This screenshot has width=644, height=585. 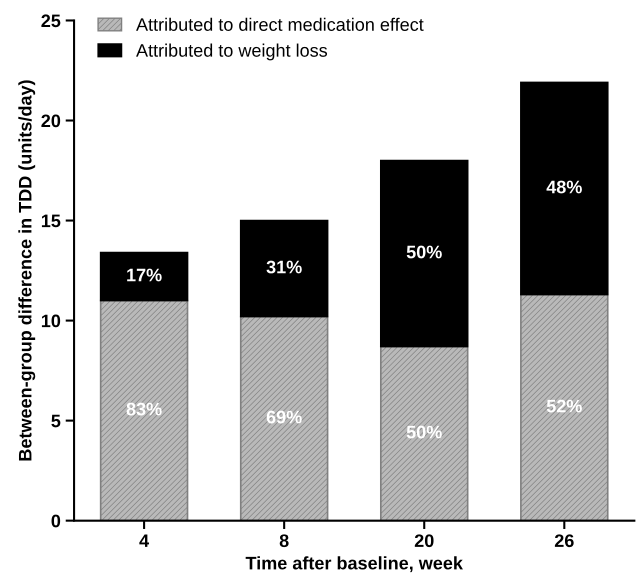 What do you see at coordinates (50, 21) in the screenshot?
I see `y-tick-label: 25` at bounding box center [50, 21].